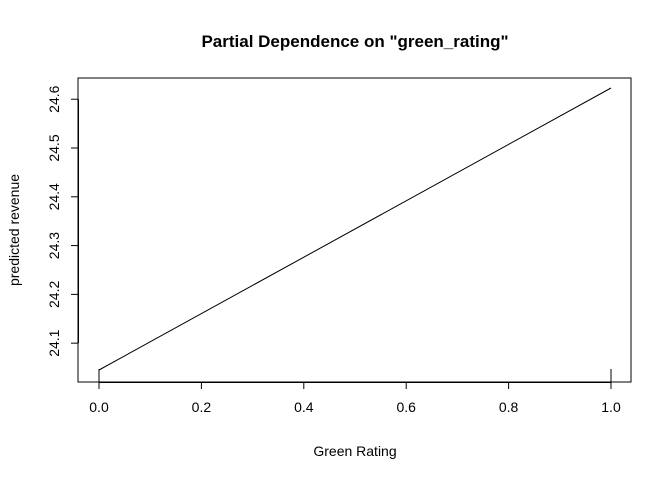 This screenshot has height=480, width=672. What do you see at coordinates (355, 375) in the screenshot?
I see `rug-marks` at bounding box center [355, 375].